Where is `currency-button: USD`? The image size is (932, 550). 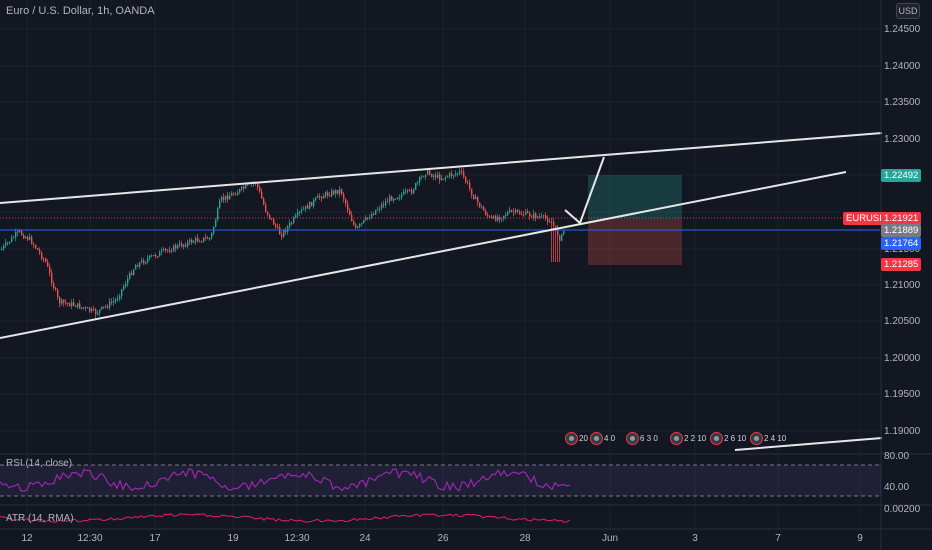 currency-button: USD is located at coordinates (908, 11).